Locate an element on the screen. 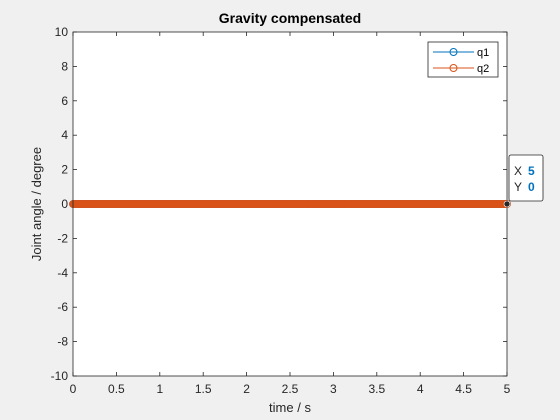 This screenshot has width=560, height=420. legend-box is located at coordinates (463, 59).